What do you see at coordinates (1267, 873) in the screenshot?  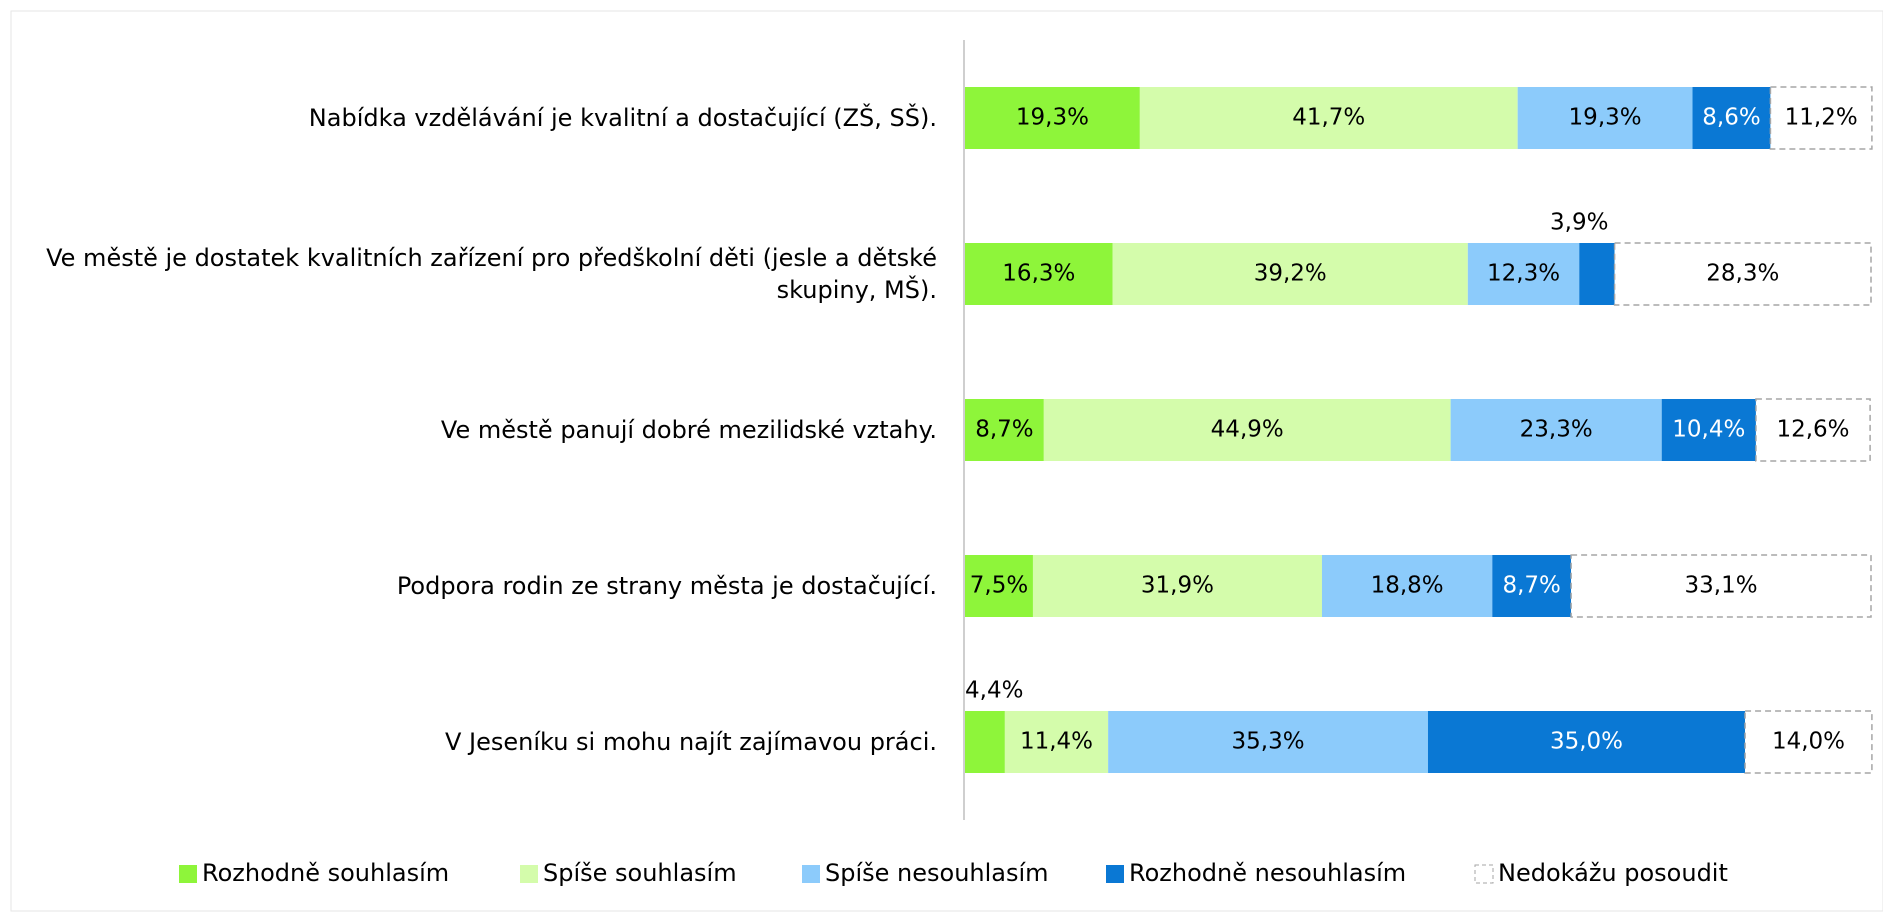 I see `legend-label: Rozhodně nesouhlasím` at bounding box center [1267, 873].